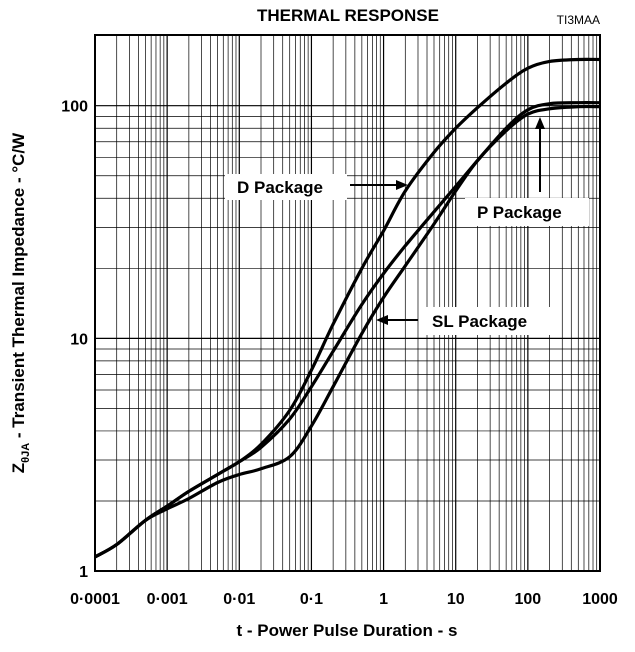 This screenshot has width=635, height=652. I want to click on y-tick-label: 10, so click(79, 339).